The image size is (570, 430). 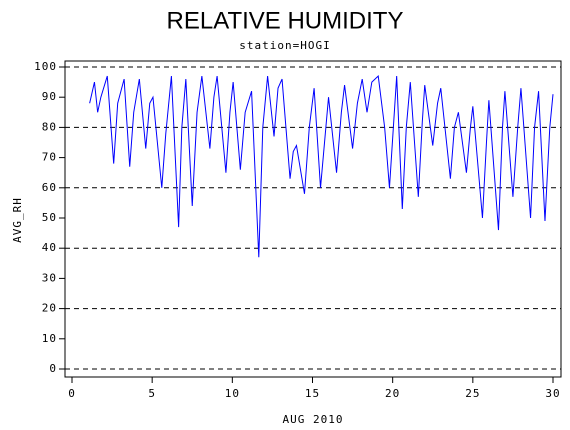 I want to click on x-tick-label: 5, so click(x=152, y=393).